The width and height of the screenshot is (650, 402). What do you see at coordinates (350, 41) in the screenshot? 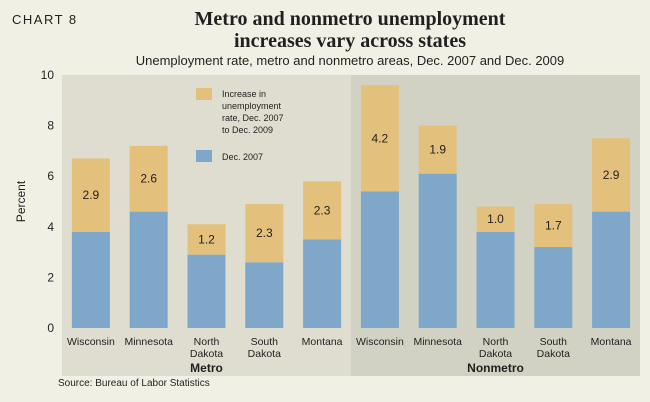
I see `chart-title-line-2: increases vary across states` at bounding box center [350, 41].